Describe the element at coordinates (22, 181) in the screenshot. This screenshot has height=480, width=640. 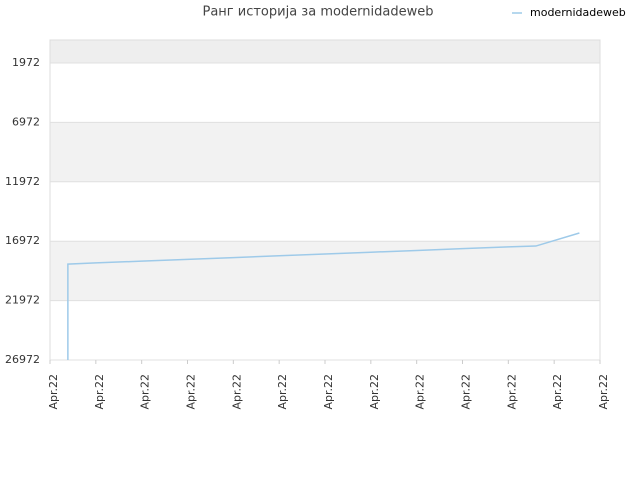
I see `y-tick-label: 11972` at that location.